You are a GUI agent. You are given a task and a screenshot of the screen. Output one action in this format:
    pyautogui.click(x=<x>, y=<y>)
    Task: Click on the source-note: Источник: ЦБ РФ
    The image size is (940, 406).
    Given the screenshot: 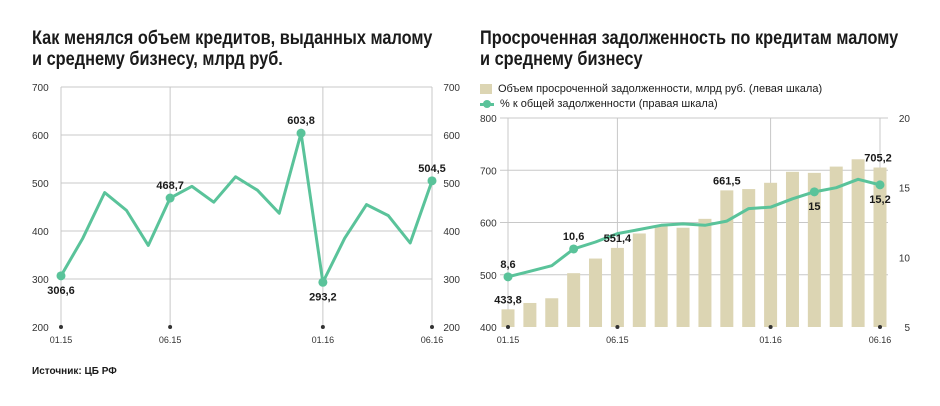 What is the action you would take?
    pyautogui.click(x=74, y=371)
    